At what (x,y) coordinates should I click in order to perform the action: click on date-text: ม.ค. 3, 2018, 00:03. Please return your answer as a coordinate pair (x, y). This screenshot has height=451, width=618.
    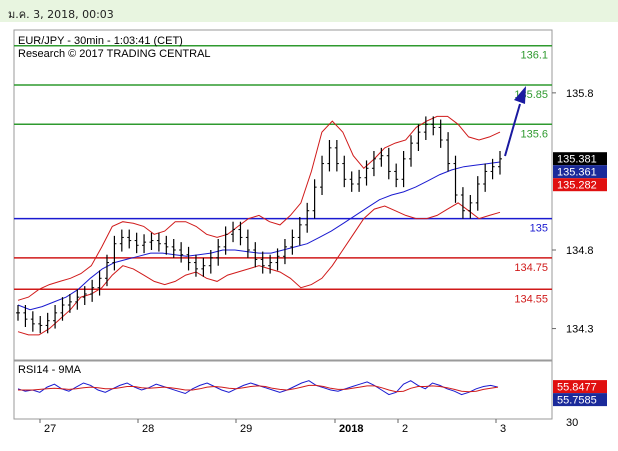
    Looking at the image, I should click on (61, 14).